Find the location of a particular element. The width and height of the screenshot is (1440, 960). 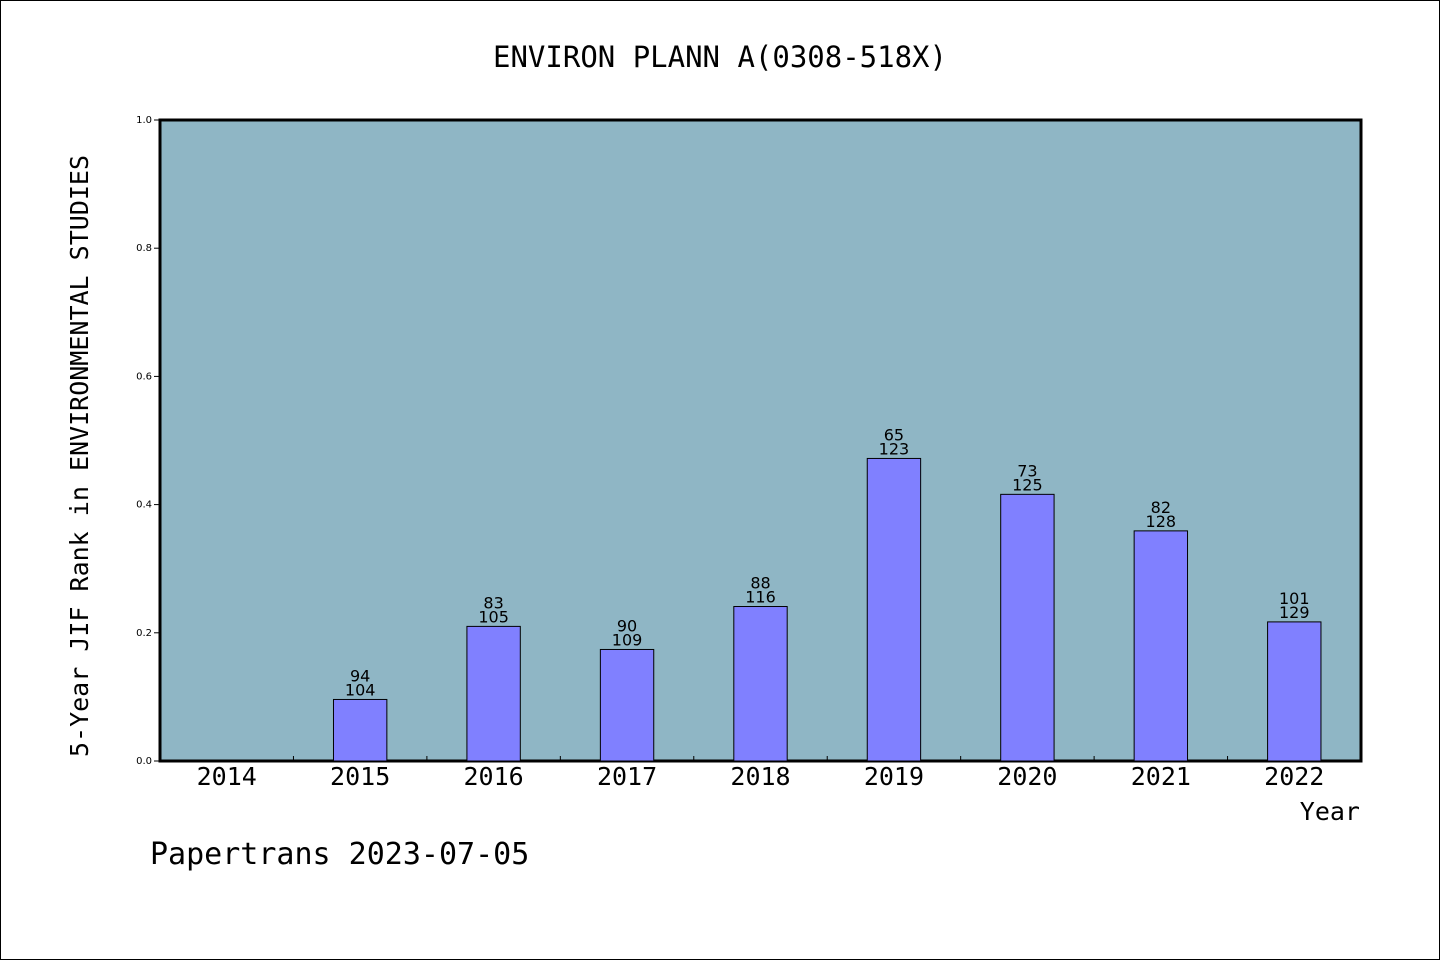

bar-rank-label: 73 is located at coordinates (1027, 470).